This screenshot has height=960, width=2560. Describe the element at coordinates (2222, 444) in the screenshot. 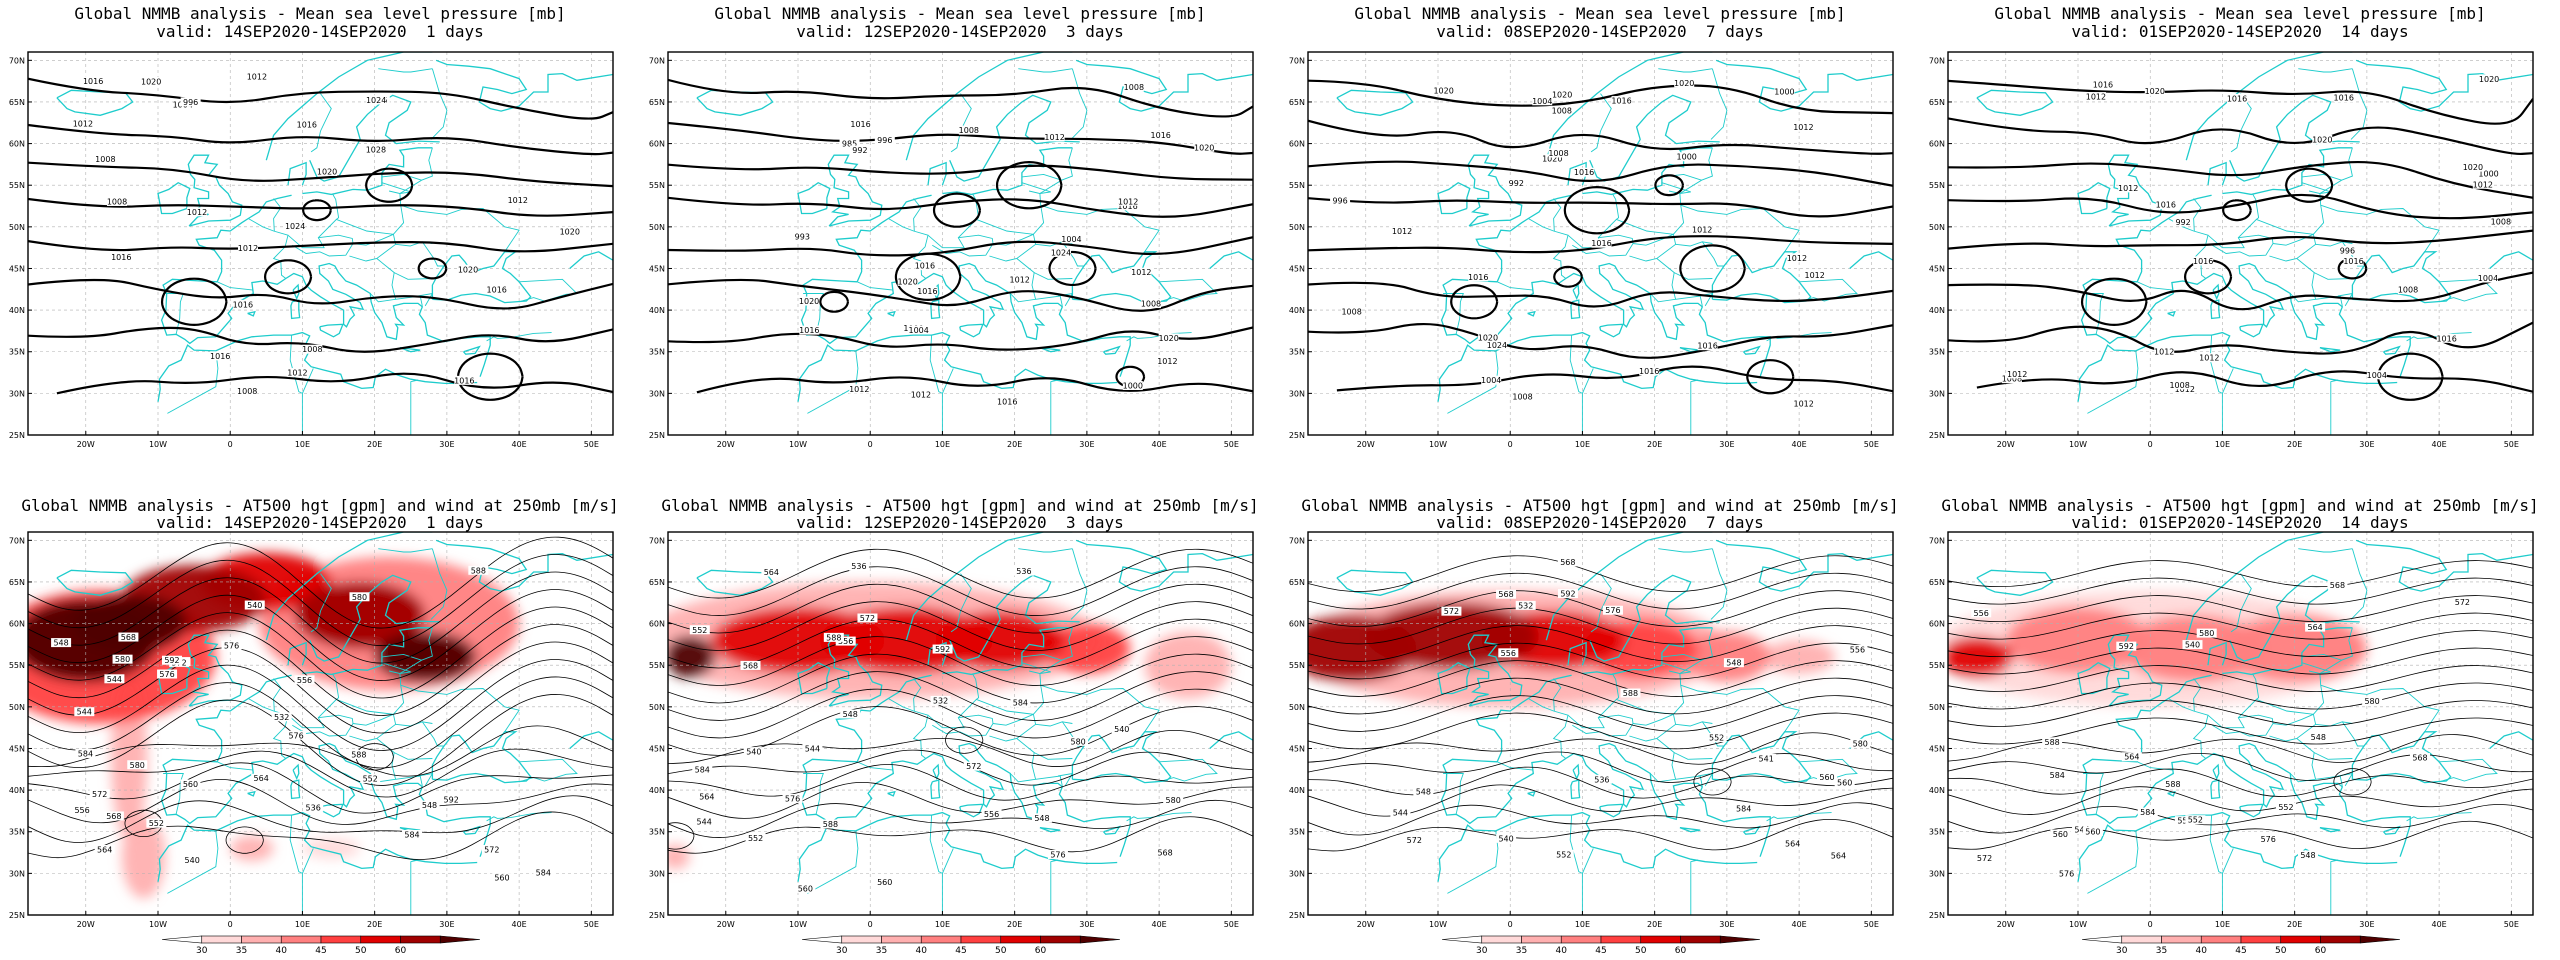

I see `lon-tick-label: 10E` at that location.